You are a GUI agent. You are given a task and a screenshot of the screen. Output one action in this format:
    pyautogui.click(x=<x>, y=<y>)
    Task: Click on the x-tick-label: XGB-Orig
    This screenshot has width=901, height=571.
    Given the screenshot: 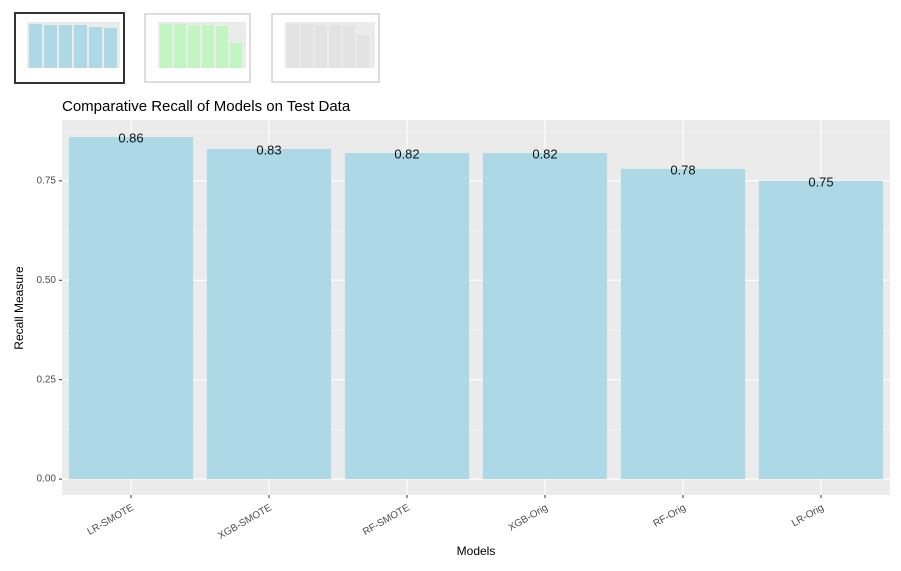 What is the action you would take?
    pyautogui.click(x=528, y=517)
    